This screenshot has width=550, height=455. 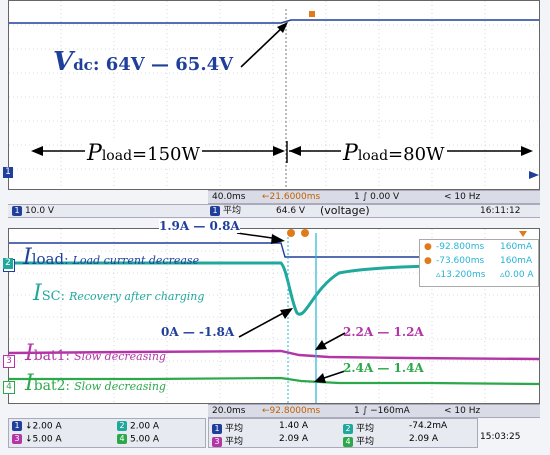 What do you see at coordinates (8, 172) in the screenshot?
I see `ch1-ground-marker: 1` at bounding box center [8, 172].